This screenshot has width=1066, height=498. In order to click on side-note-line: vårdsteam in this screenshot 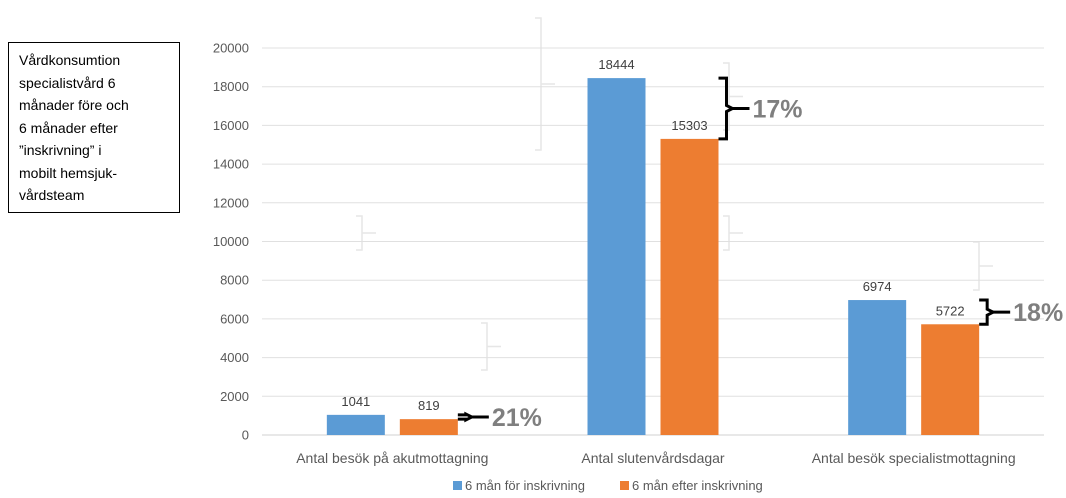, I will do `click(94, 195)`.